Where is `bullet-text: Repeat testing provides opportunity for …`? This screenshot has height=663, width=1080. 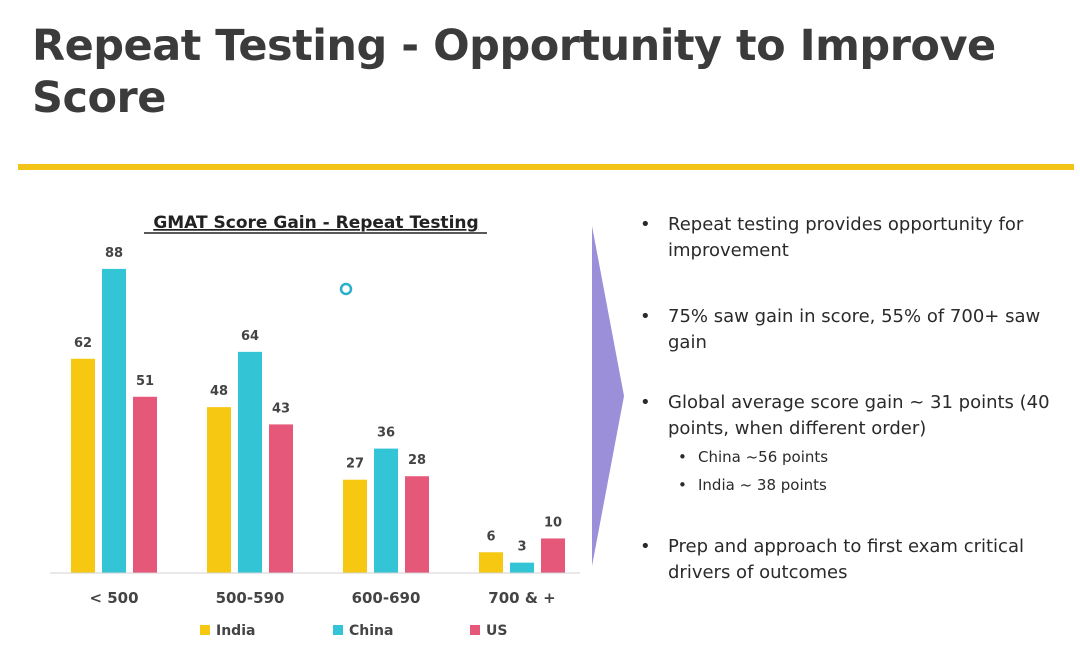
bullet-text: Repeat testing provides opportunity for … is located at coordinates (846, 237).